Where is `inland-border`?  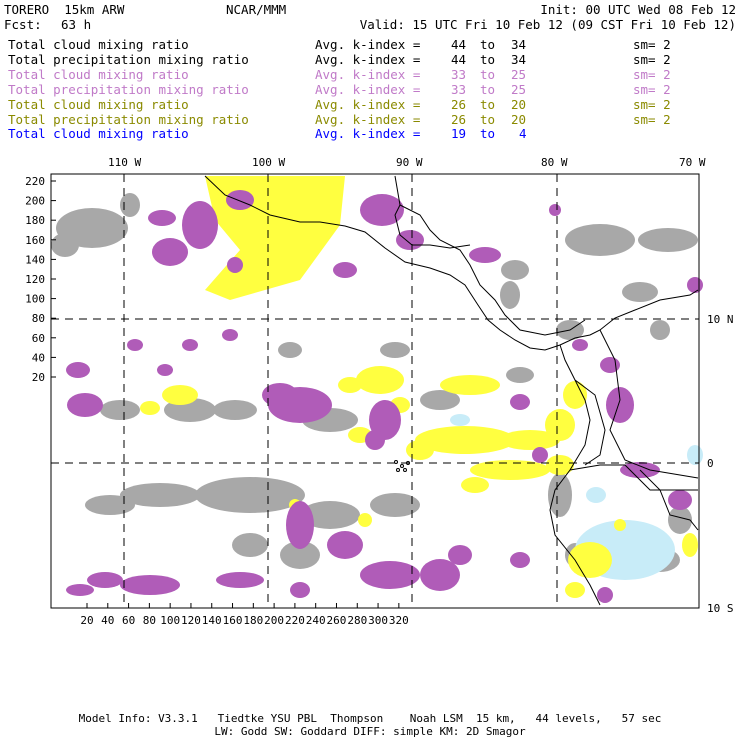 inland-border is located at coordinates (669, 500).